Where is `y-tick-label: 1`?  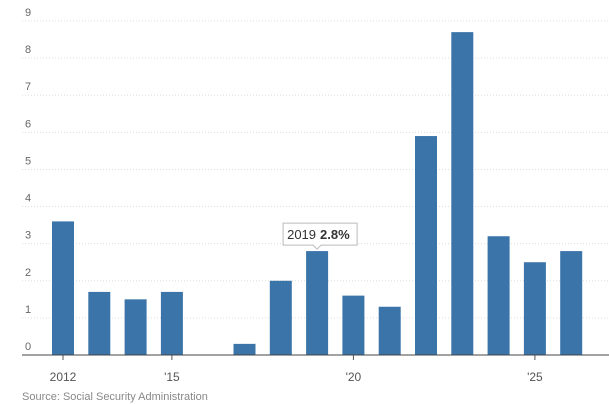 y-tick-label: 1 is located at coordinates (28, 310).